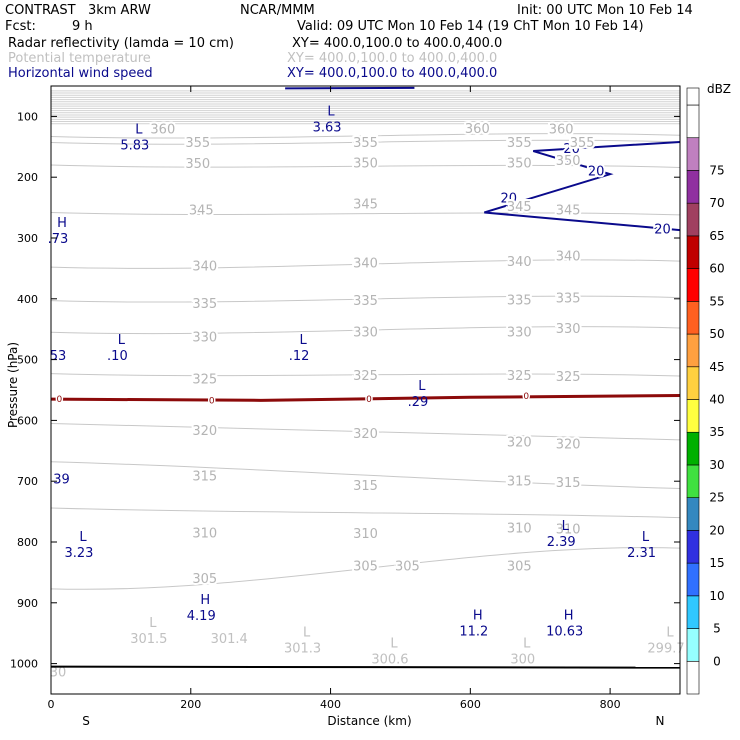 The height and width of the screenshot is (740, 740). I want to click on forecast-hour: 9 h, so click(82, 26).